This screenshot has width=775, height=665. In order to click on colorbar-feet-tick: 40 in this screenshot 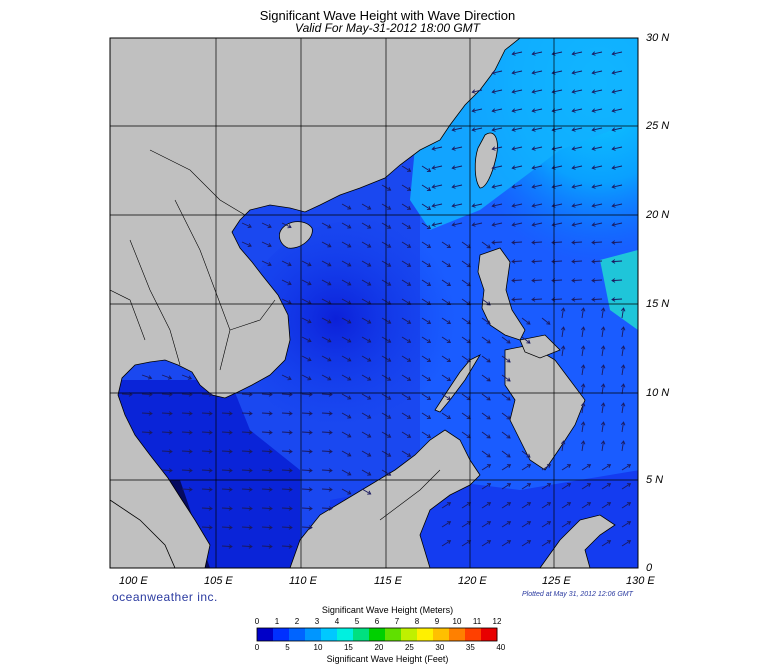, I will do `click(501, 647)`.